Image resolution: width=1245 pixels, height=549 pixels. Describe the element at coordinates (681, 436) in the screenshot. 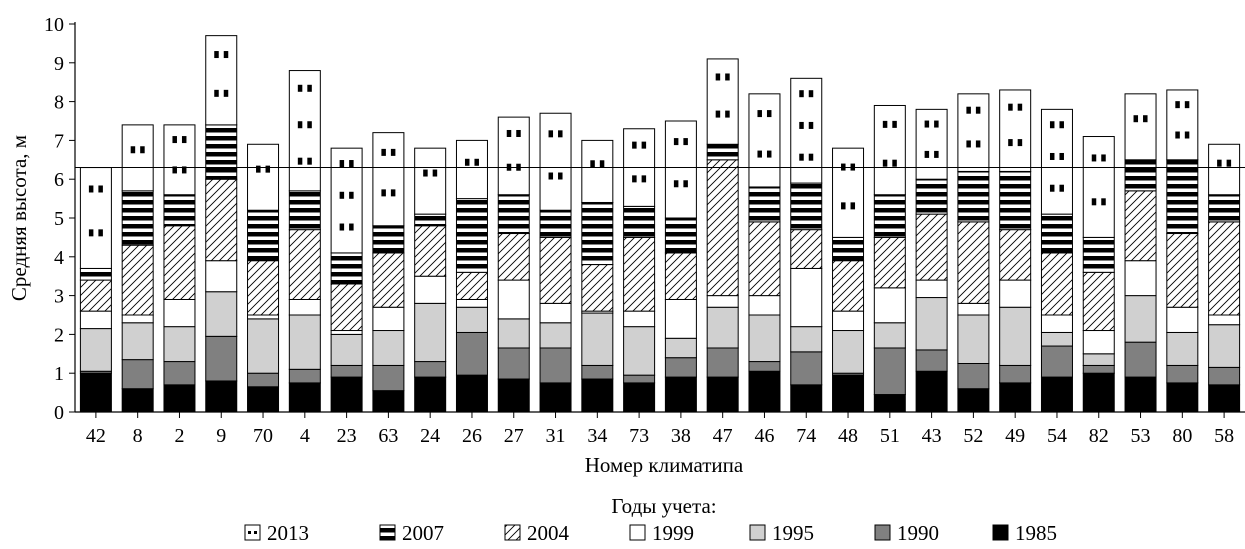

I see `x-tick-label-38: 38` at that location.